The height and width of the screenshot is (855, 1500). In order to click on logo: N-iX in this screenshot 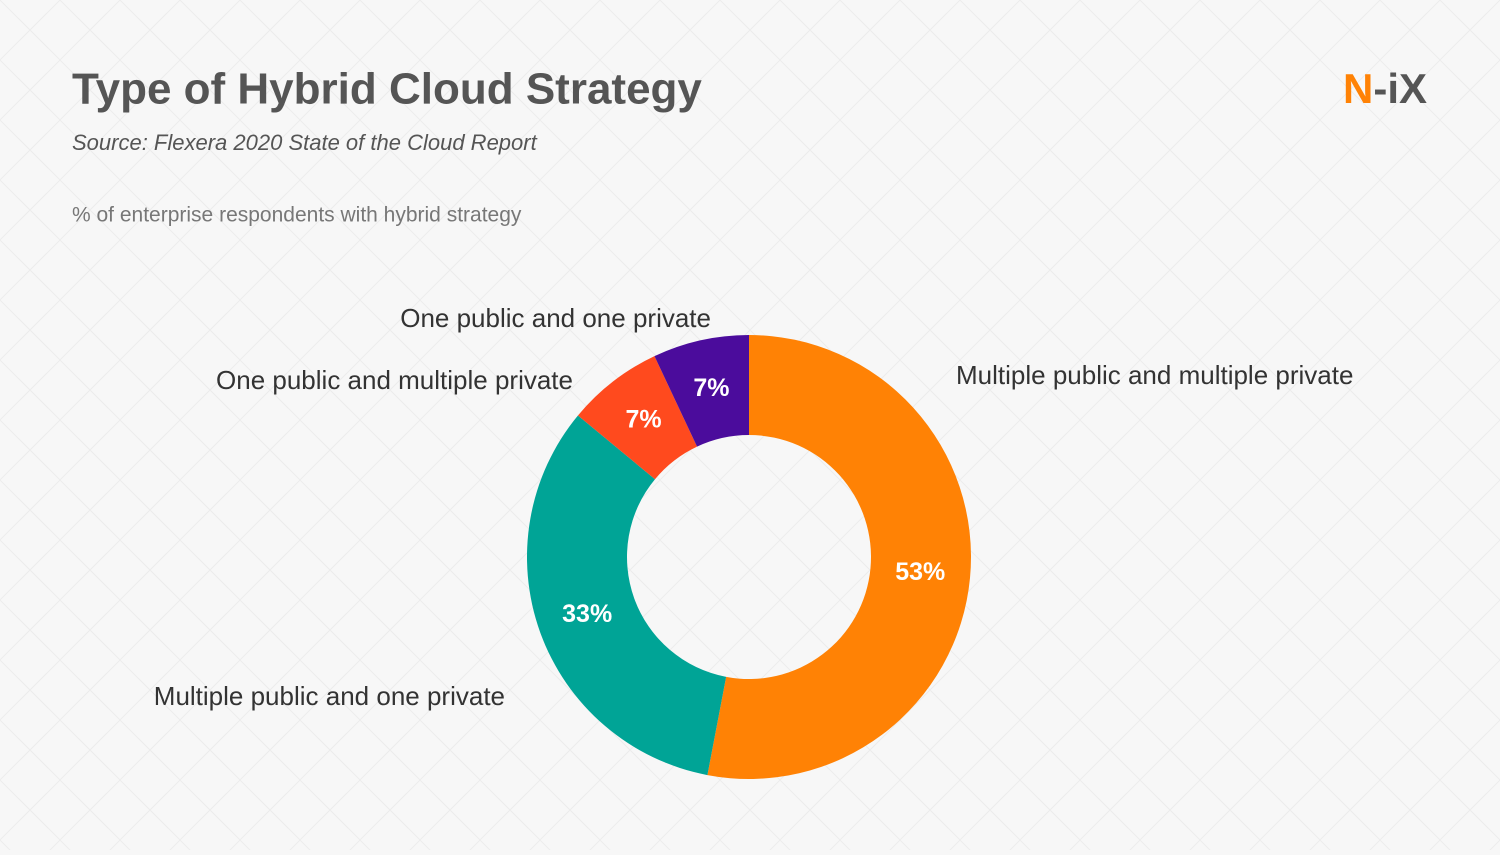, I will do `click(1385, 88)`.